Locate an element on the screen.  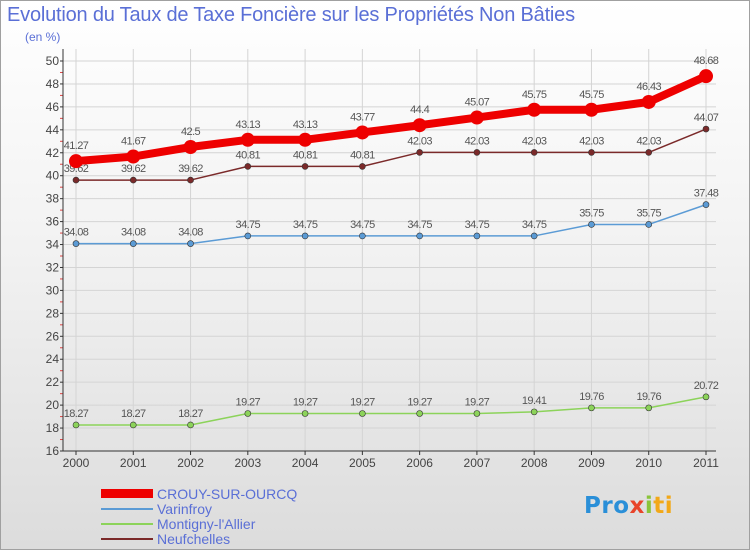
data-label-neufchelles-2001: 39.62 is located at coordinates (133, 169).